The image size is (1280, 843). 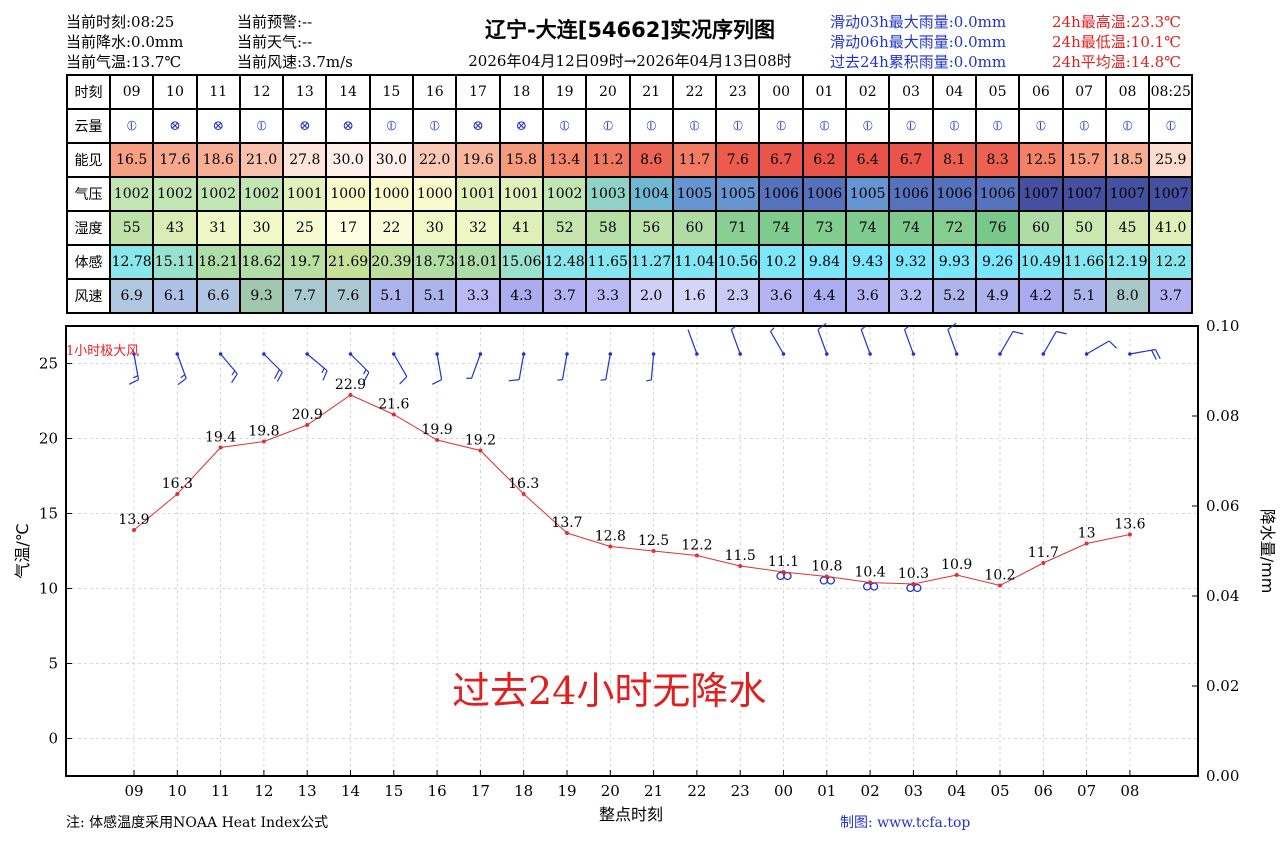 What do you see at coordinates (564, 160) in the screenshot?
I see `visibility-cell: 13.4` at bounding box center [564, 160].